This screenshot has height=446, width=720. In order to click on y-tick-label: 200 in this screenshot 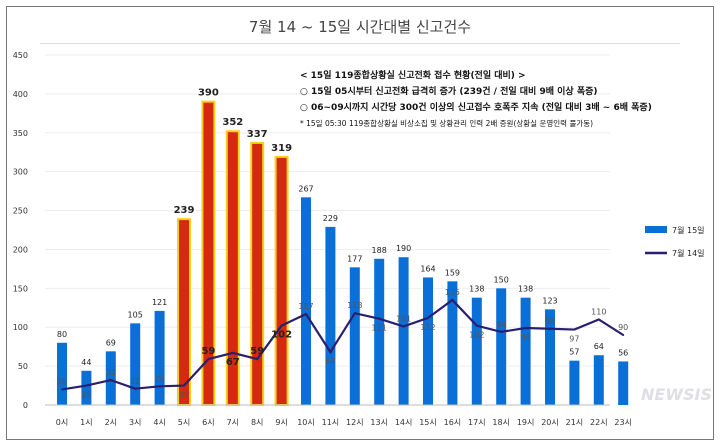, I will do `click(20, 249)`.